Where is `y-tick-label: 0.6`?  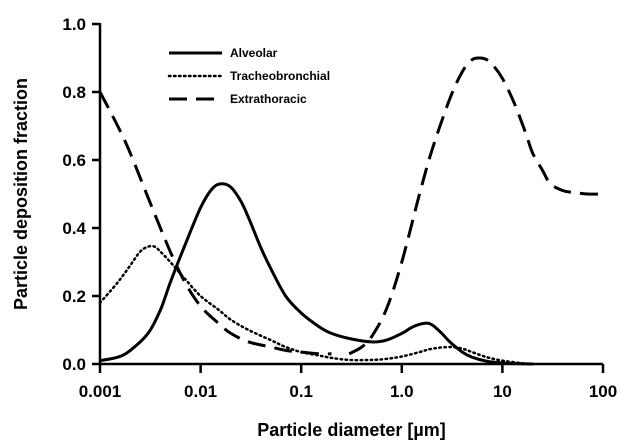
y-tick-label: 0.6 is located at coordinates (74, 160).